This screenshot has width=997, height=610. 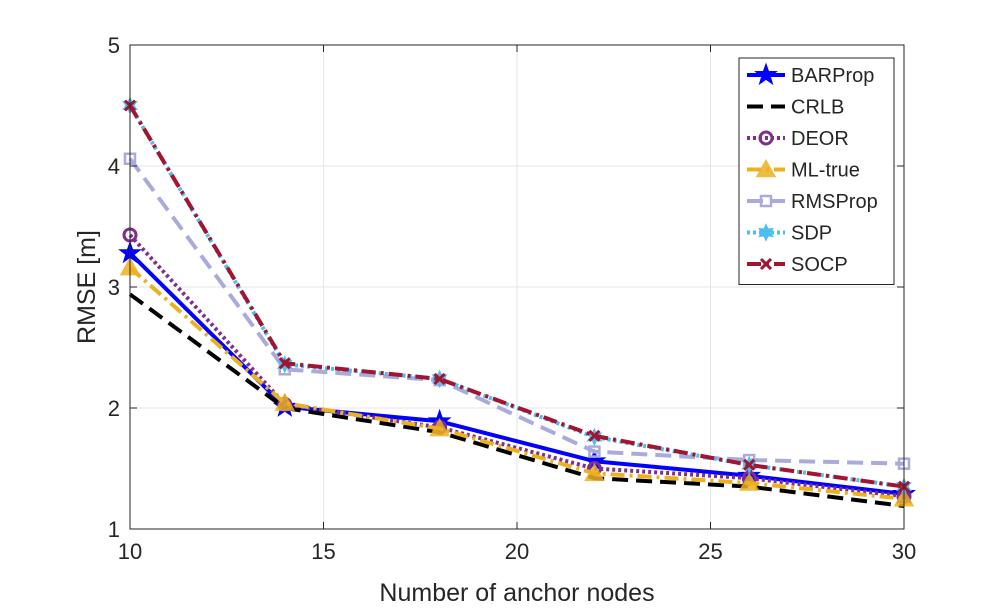 What do you see at coordinates (517, 551) in the screenshot?
I see `x-tick-label: 20` at bounding box center [517, 551].